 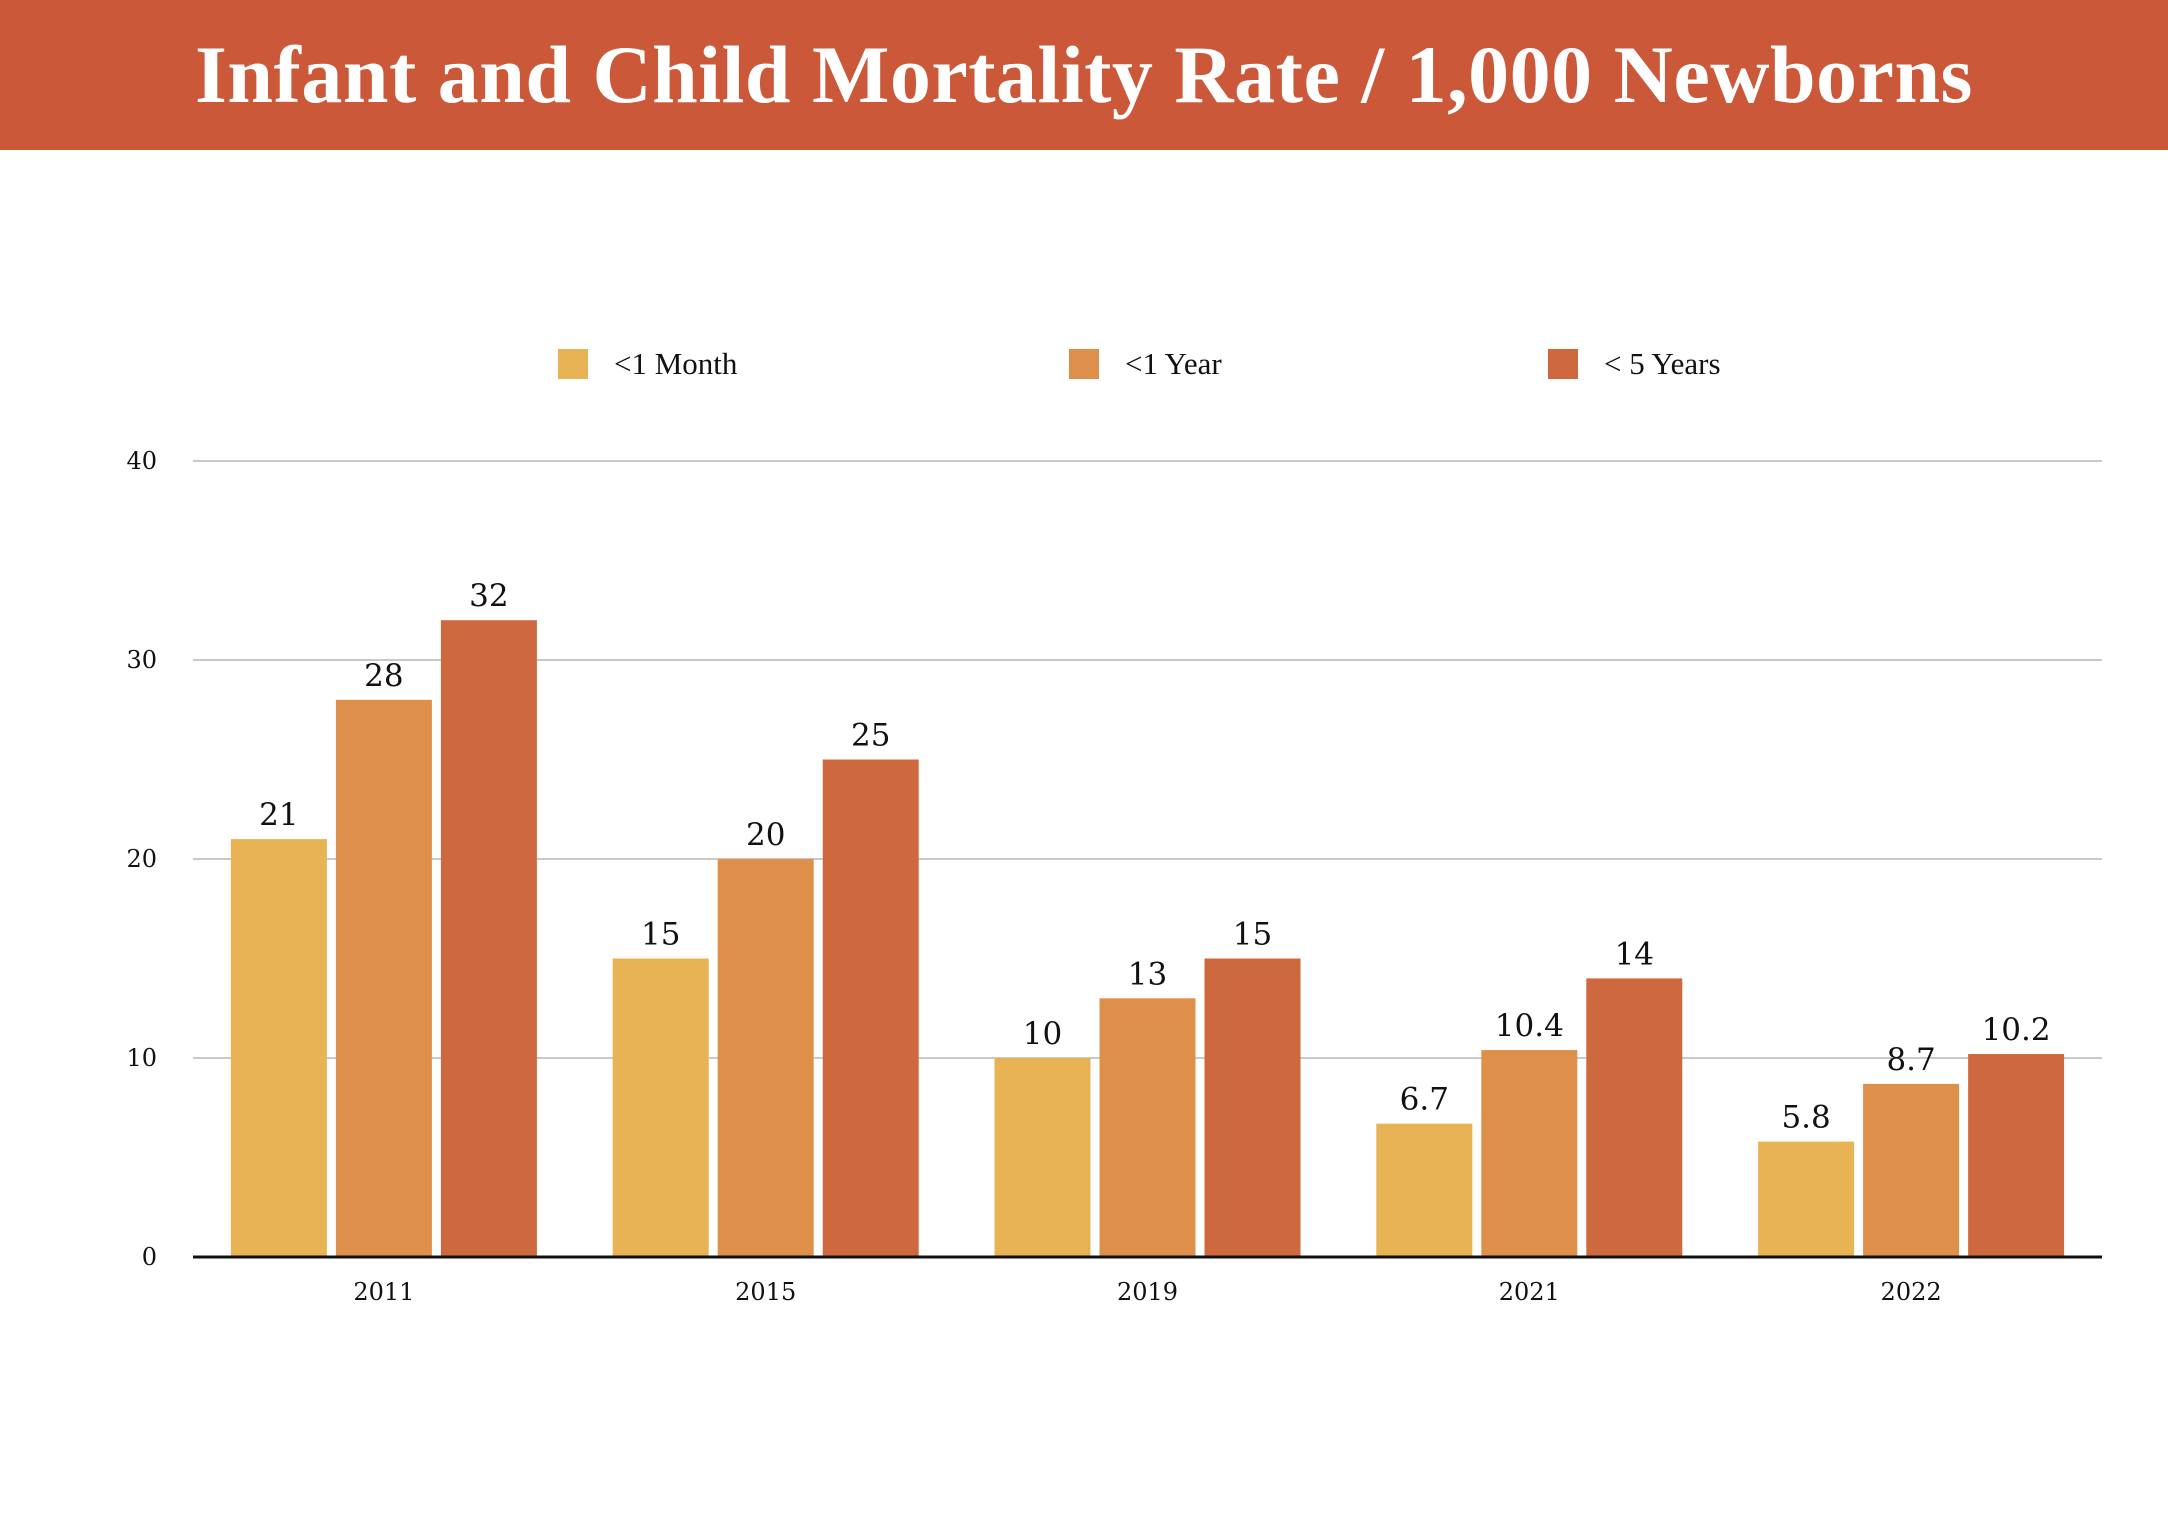 What do you see at coordinates (1147, 1292) in the screenshot?
I see `x-tick-label: 2019` at bounding box center [1147, 1292].